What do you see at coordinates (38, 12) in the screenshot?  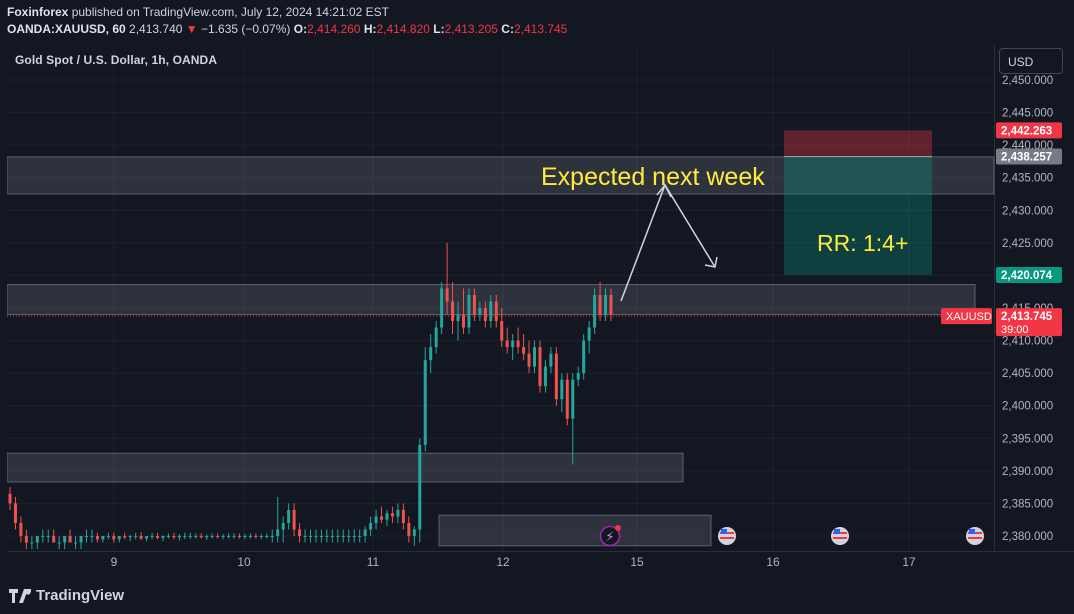 I see `publisher-name: Foxinforex` at bounding box center [38, 12].